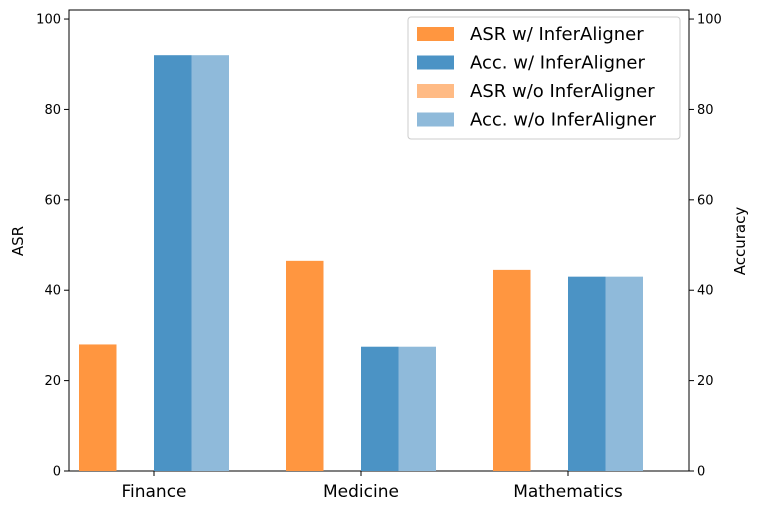 The height and width of the screenshot is (510, 759). What do you see at coordinates (361, 492) in the screenshot?
I see `x-tick-label: Medicine` at bounding box center [361, 492].